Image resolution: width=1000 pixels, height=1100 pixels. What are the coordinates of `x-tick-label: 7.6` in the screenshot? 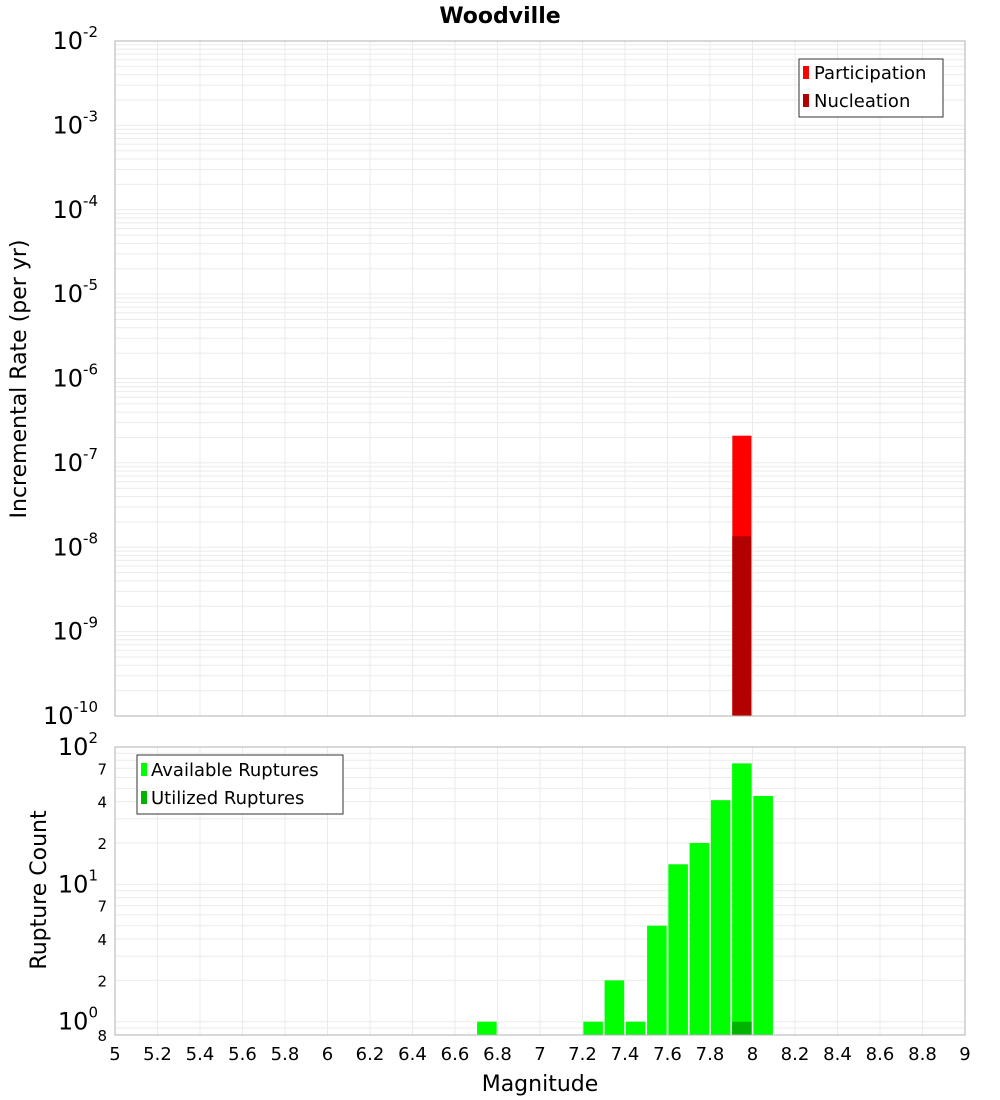 It's located at (667, 1054).